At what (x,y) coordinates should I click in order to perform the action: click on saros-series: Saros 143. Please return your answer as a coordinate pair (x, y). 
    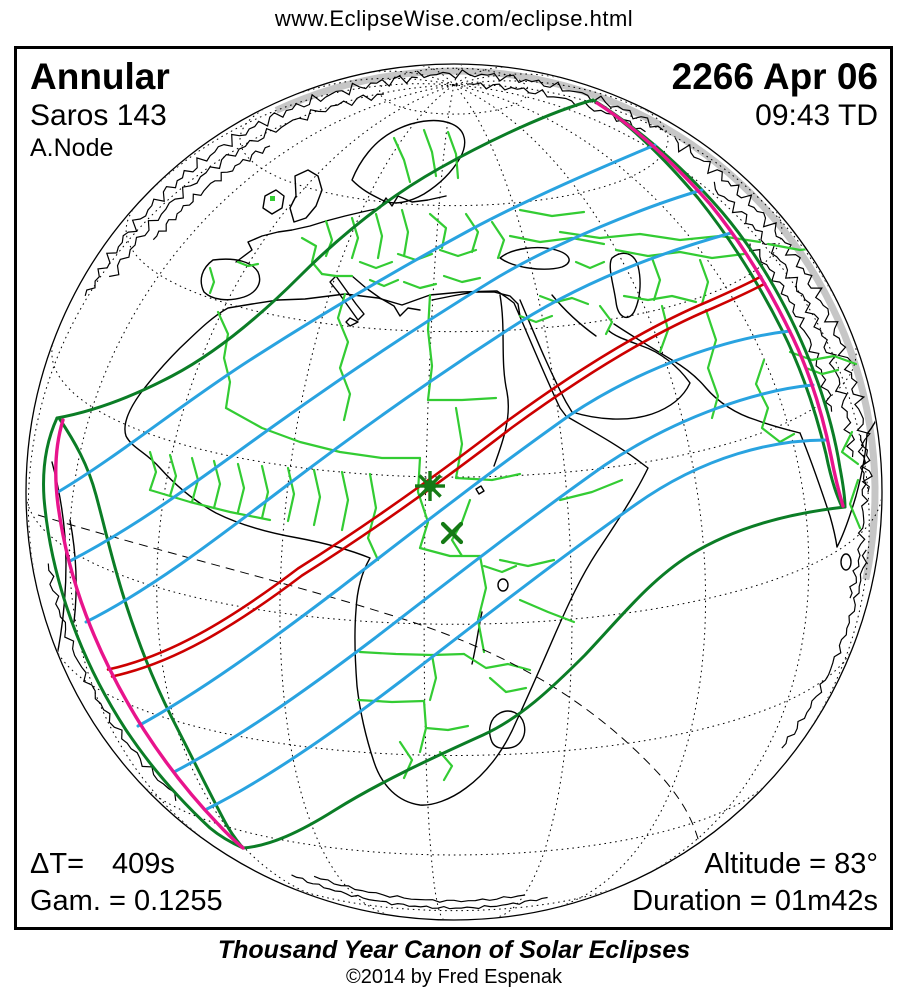
    Looking at the image, I should click on (98, 115).